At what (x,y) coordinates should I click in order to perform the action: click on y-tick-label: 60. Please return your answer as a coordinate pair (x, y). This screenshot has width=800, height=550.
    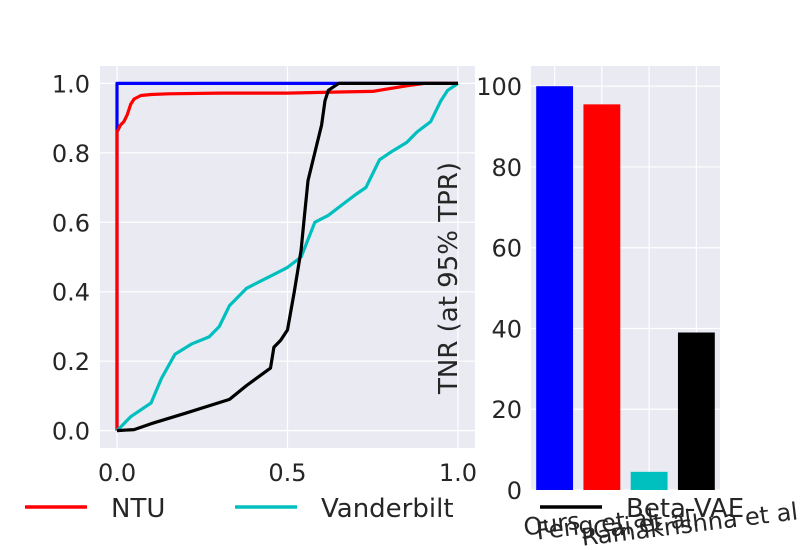
    Looking at the image, I should click on (506, 249).